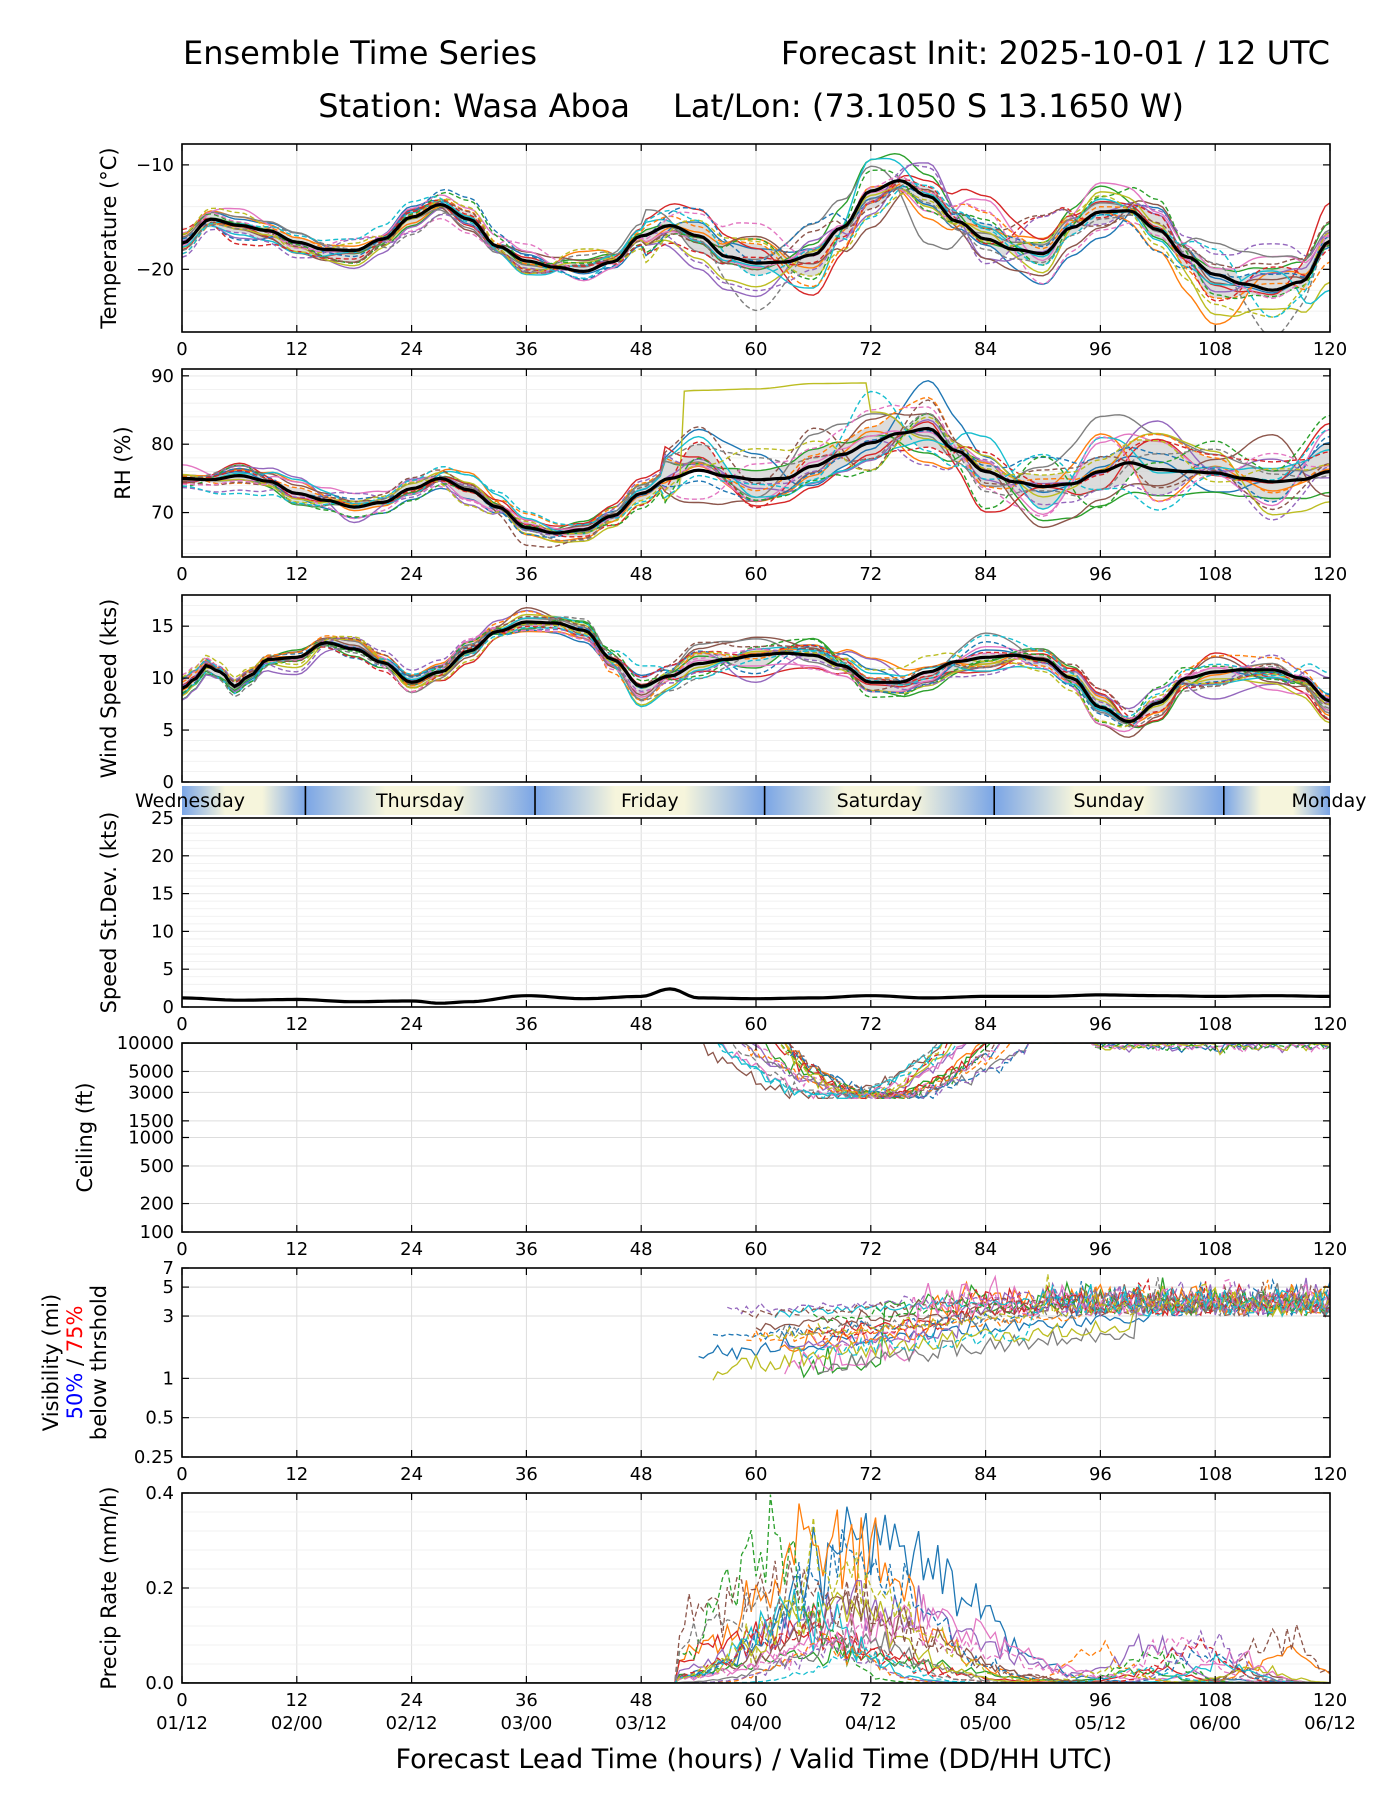 The height and width of the screenshot is (1800, 1400). Describe the element at coordinates (474, 106) in the screenshot. I see `title-station: Station: Wasa Aboa` at that location.